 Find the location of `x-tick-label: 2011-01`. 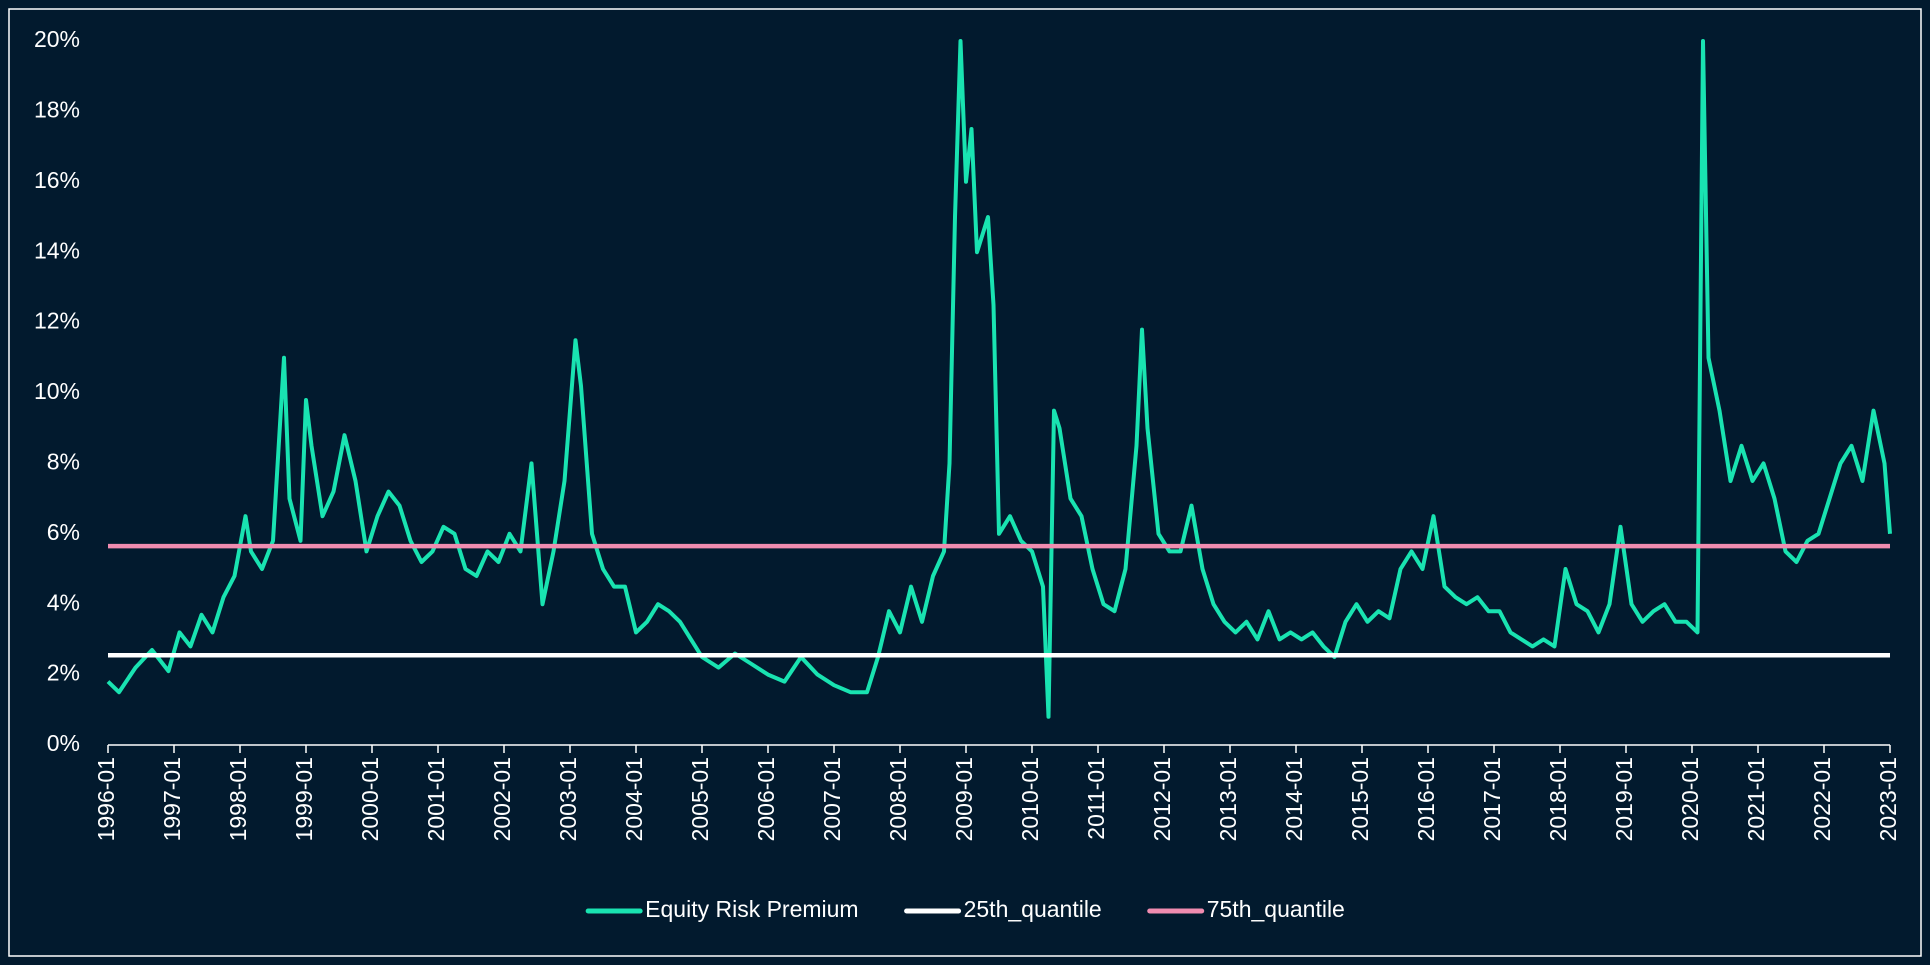

x-tick-label: 2011-01 is located at coordinates (1096, 798).